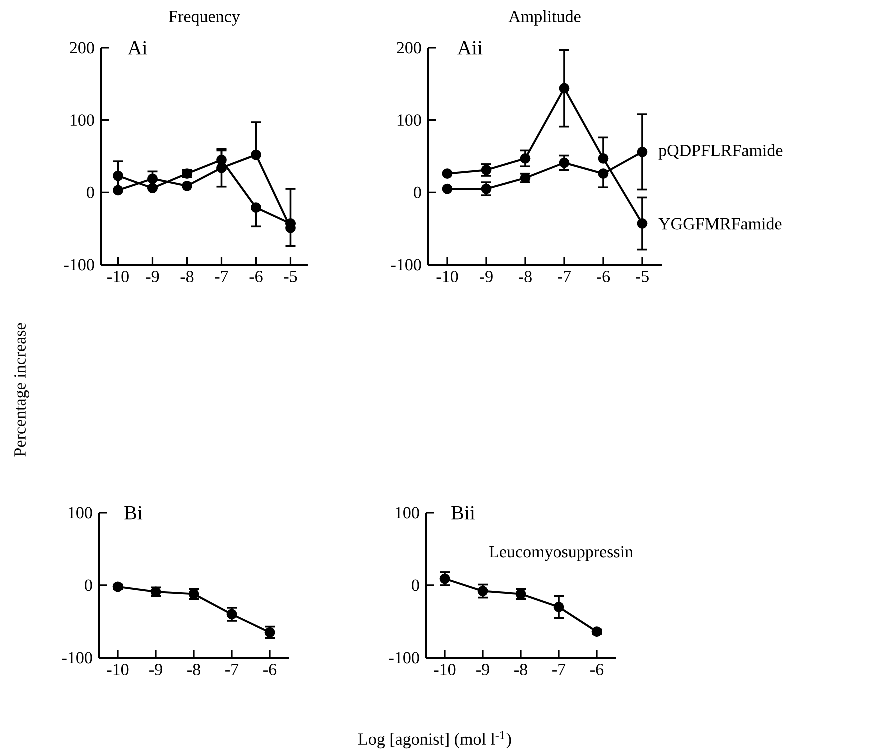  Describe the element at coordinates (435, 740) in the screenshot. I see `x-axis-title: Log [agonist] (mol l$^{-1}$)` at that location.